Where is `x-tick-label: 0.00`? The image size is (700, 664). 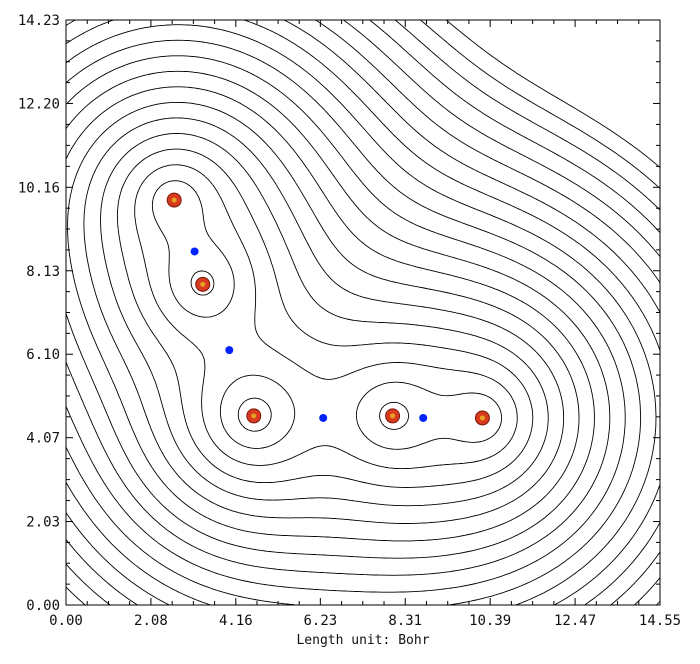
x-tick-label: 0.00 is located at coordinates (66, 621).